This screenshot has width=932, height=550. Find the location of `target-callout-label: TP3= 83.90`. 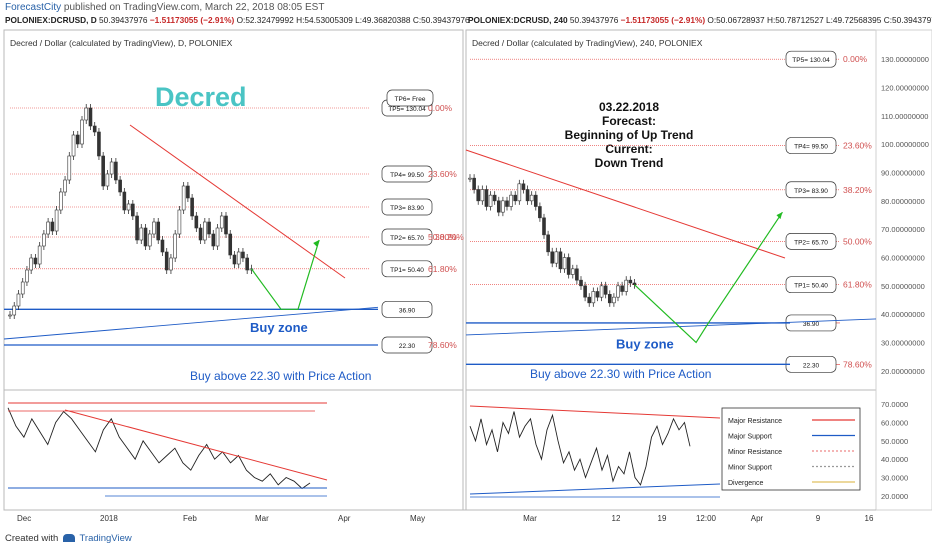

target-callout-label: TP3= 83.90 is located at coordinates (811, 191).